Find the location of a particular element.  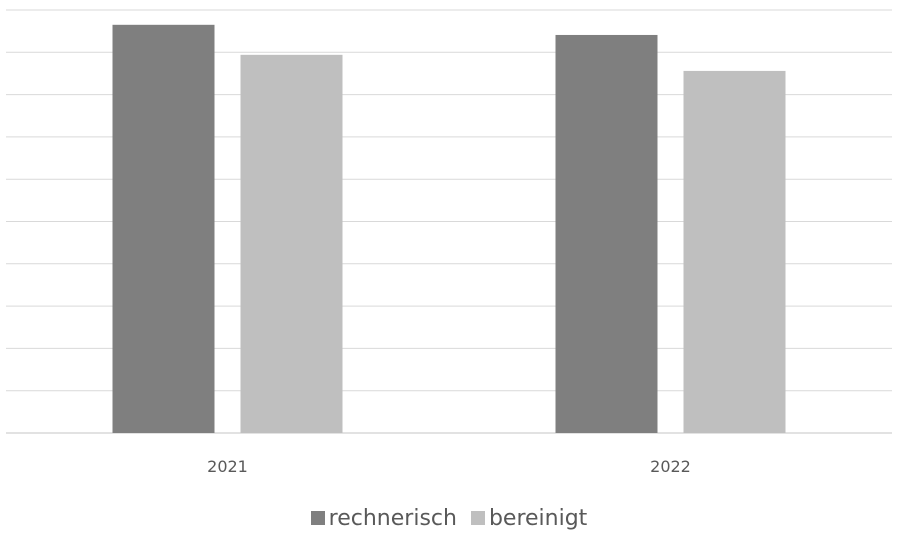

bar-bereinigt-2021 is located at coordinates (291, 243).